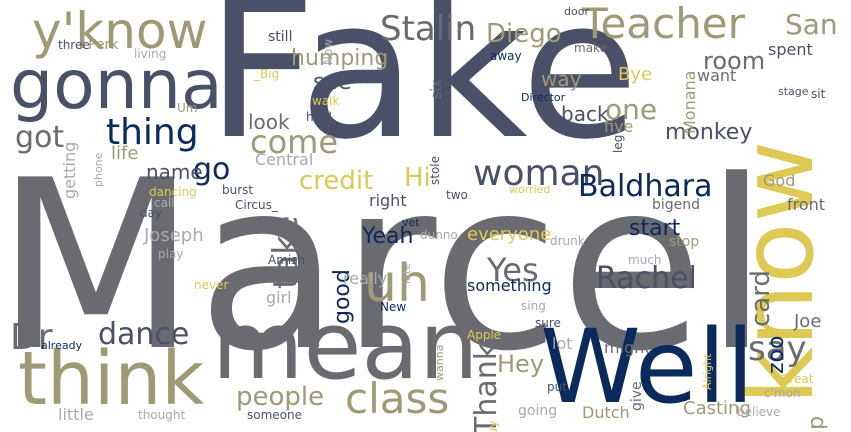 The image size is (851, 432). Describe the element at coordinates (618, 143) in the screenshot. I see `word-leg: leg` at that location.